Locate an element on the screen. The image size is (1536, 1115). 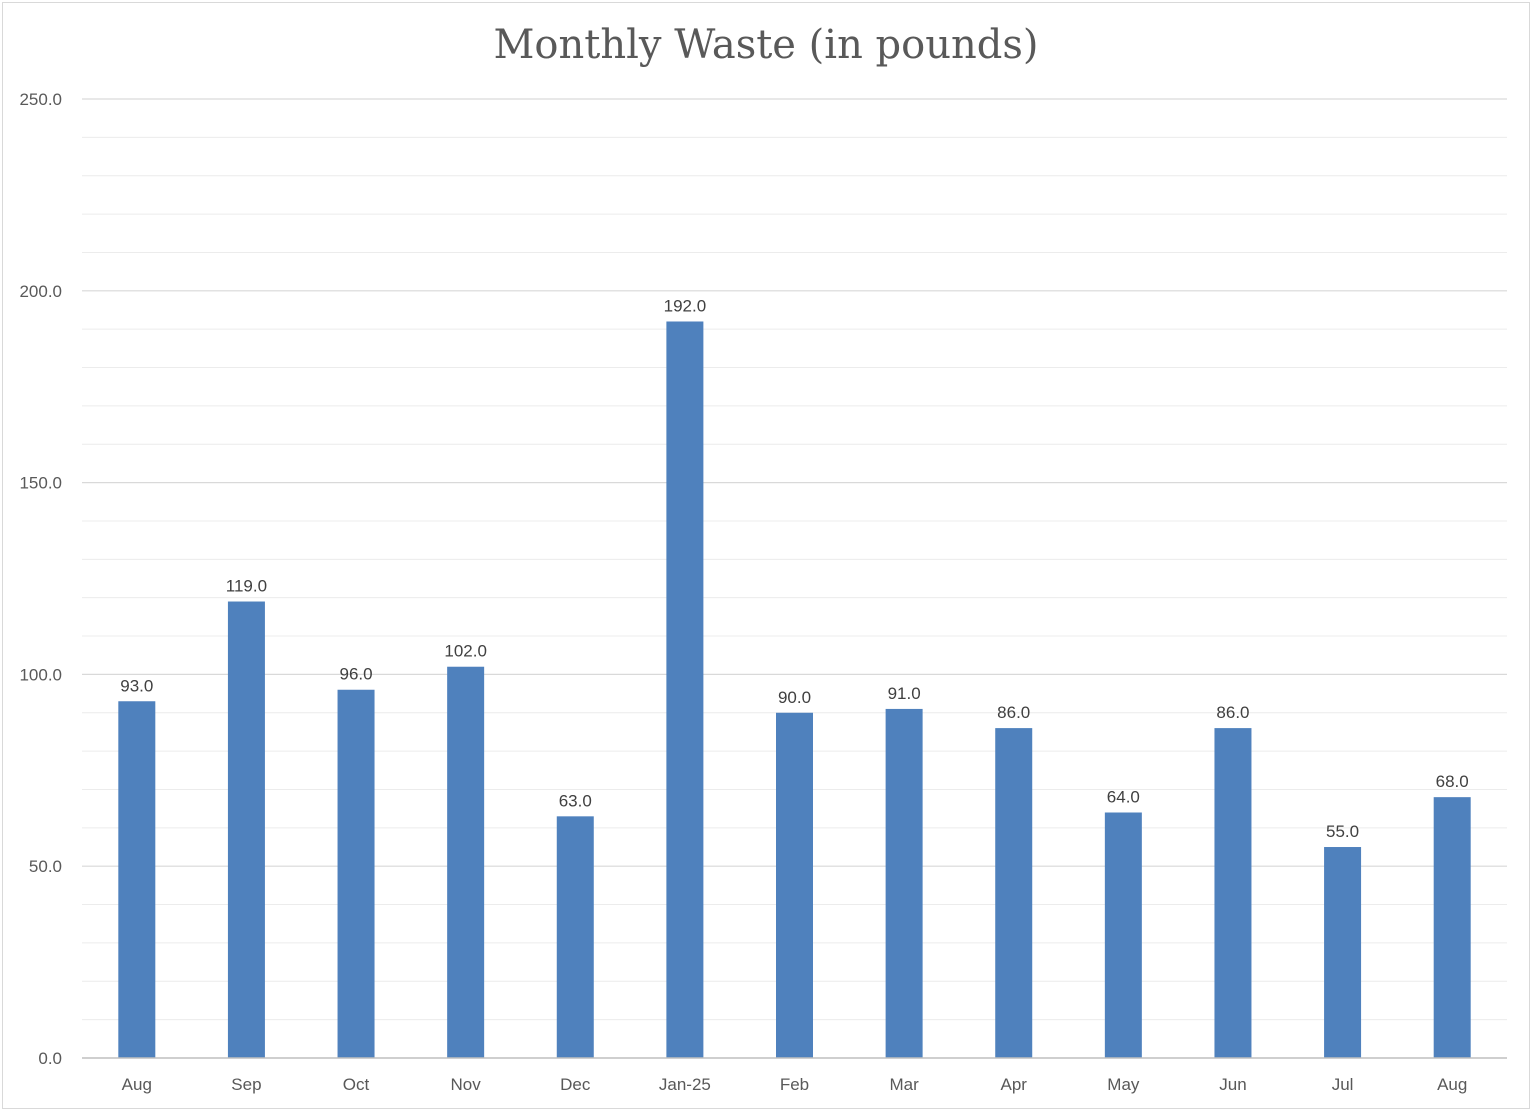
data-label: 63.0 is located at coordinates (575, 800).